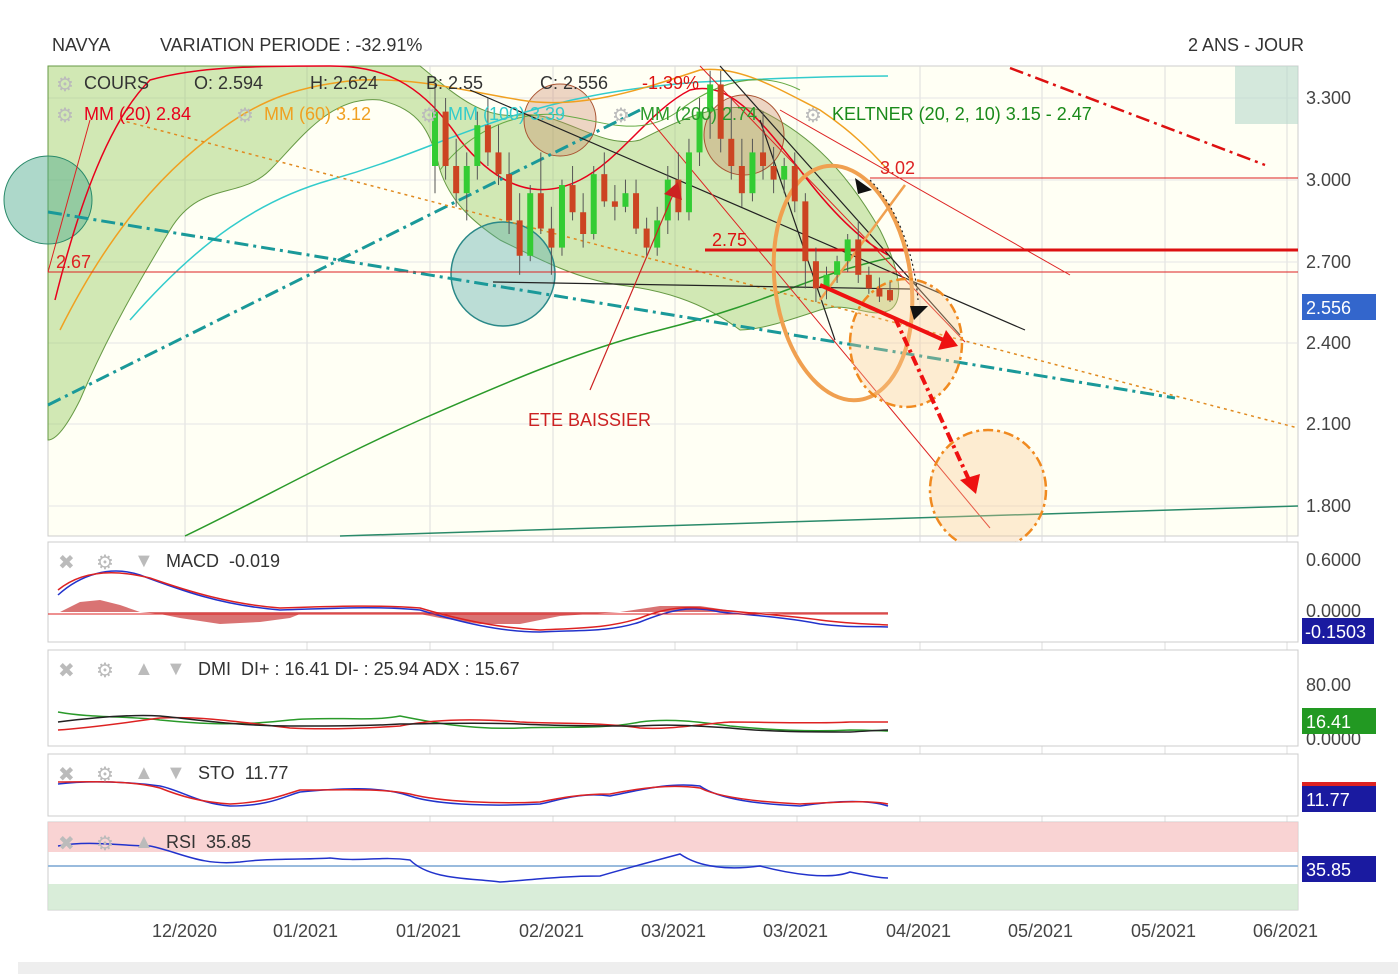 This screenshot has width=1400, height=974. Describe the element at coordinates (962, 114) in the screenshot. I see `keltner-label: KELTNER (20, 2, 10) 3.15 - 2.47` at that location.